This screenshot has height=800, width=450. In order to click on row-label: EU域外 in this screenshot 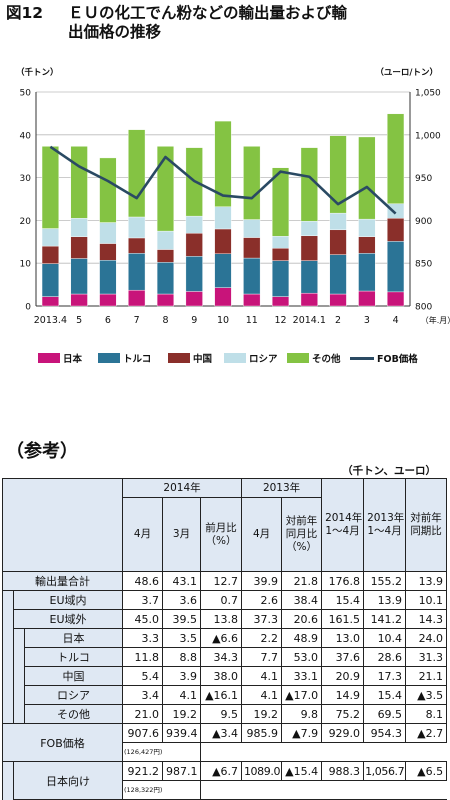, I will do `click(68, 619)`.